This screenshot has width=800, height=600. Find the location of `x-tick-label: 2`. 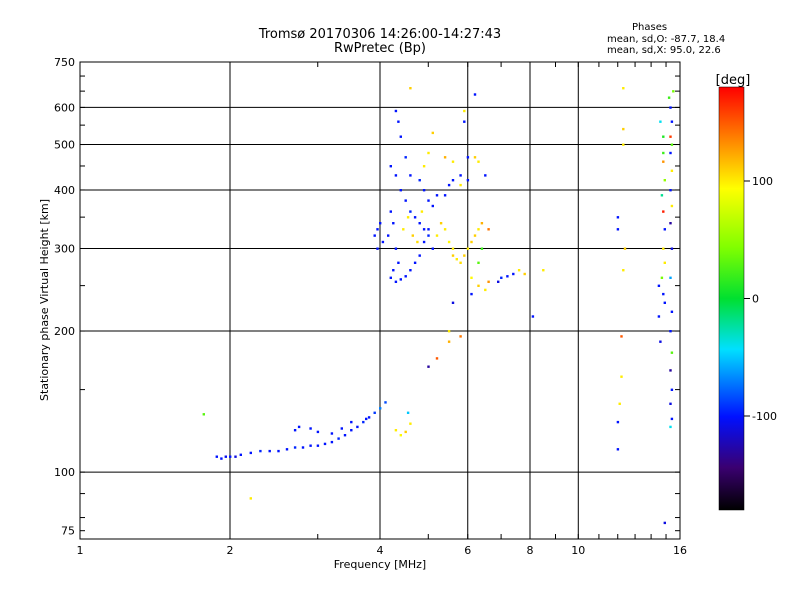

x-tick-label: 2 is located at coordinates (230, 550).